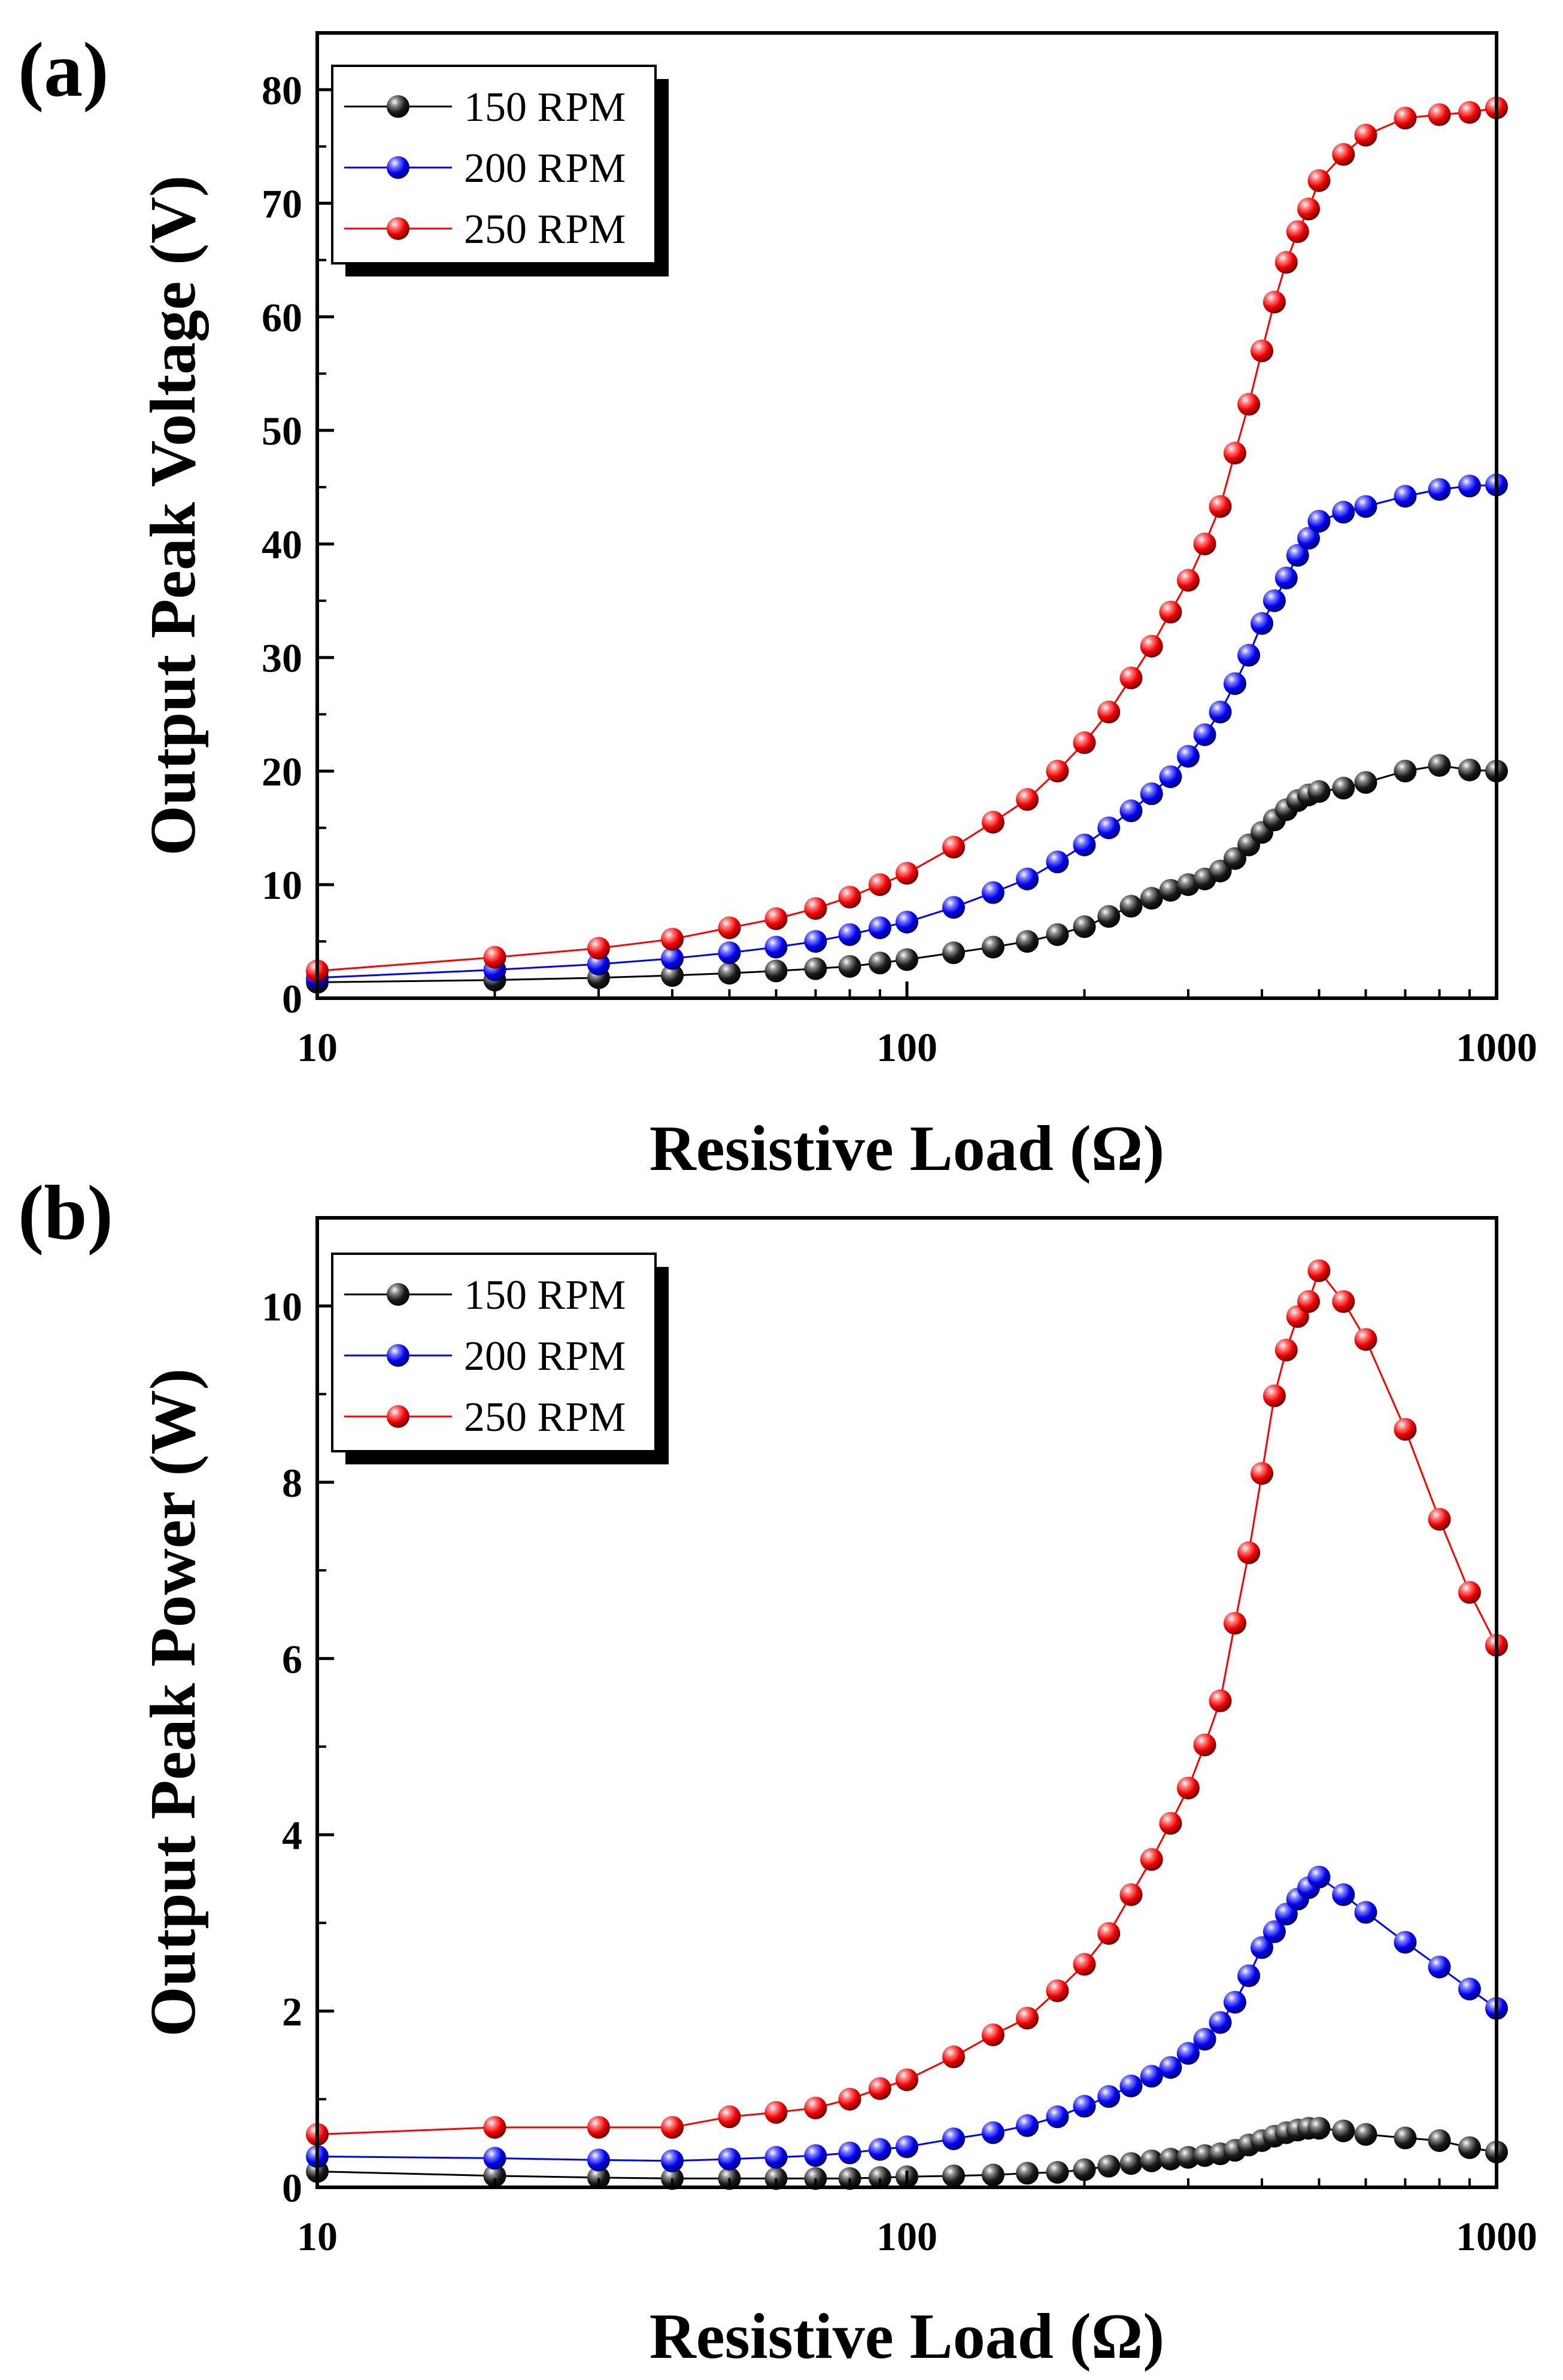 This screenshot has height=2380, width=1563. I want to click on y-axis-title-a: Output Peak Voltage (V), so click(173, 516).